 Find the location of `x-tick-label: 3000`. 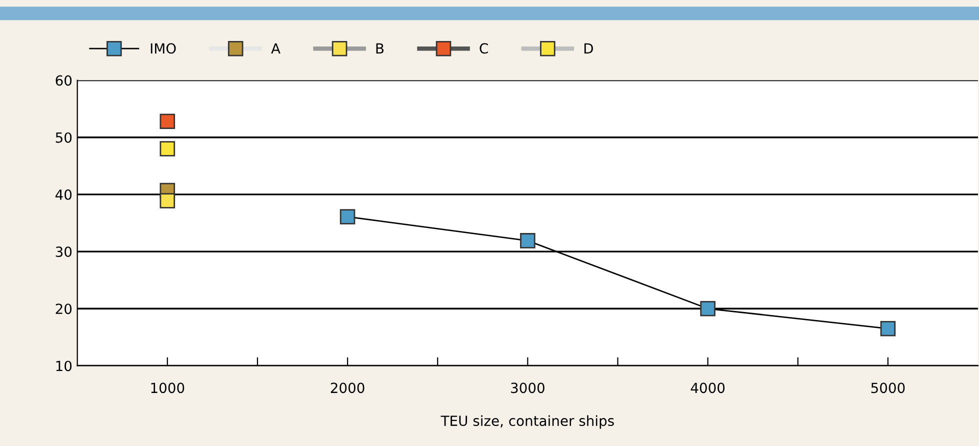

x-tick-label: 3000 is located at coordinates (527, 388).